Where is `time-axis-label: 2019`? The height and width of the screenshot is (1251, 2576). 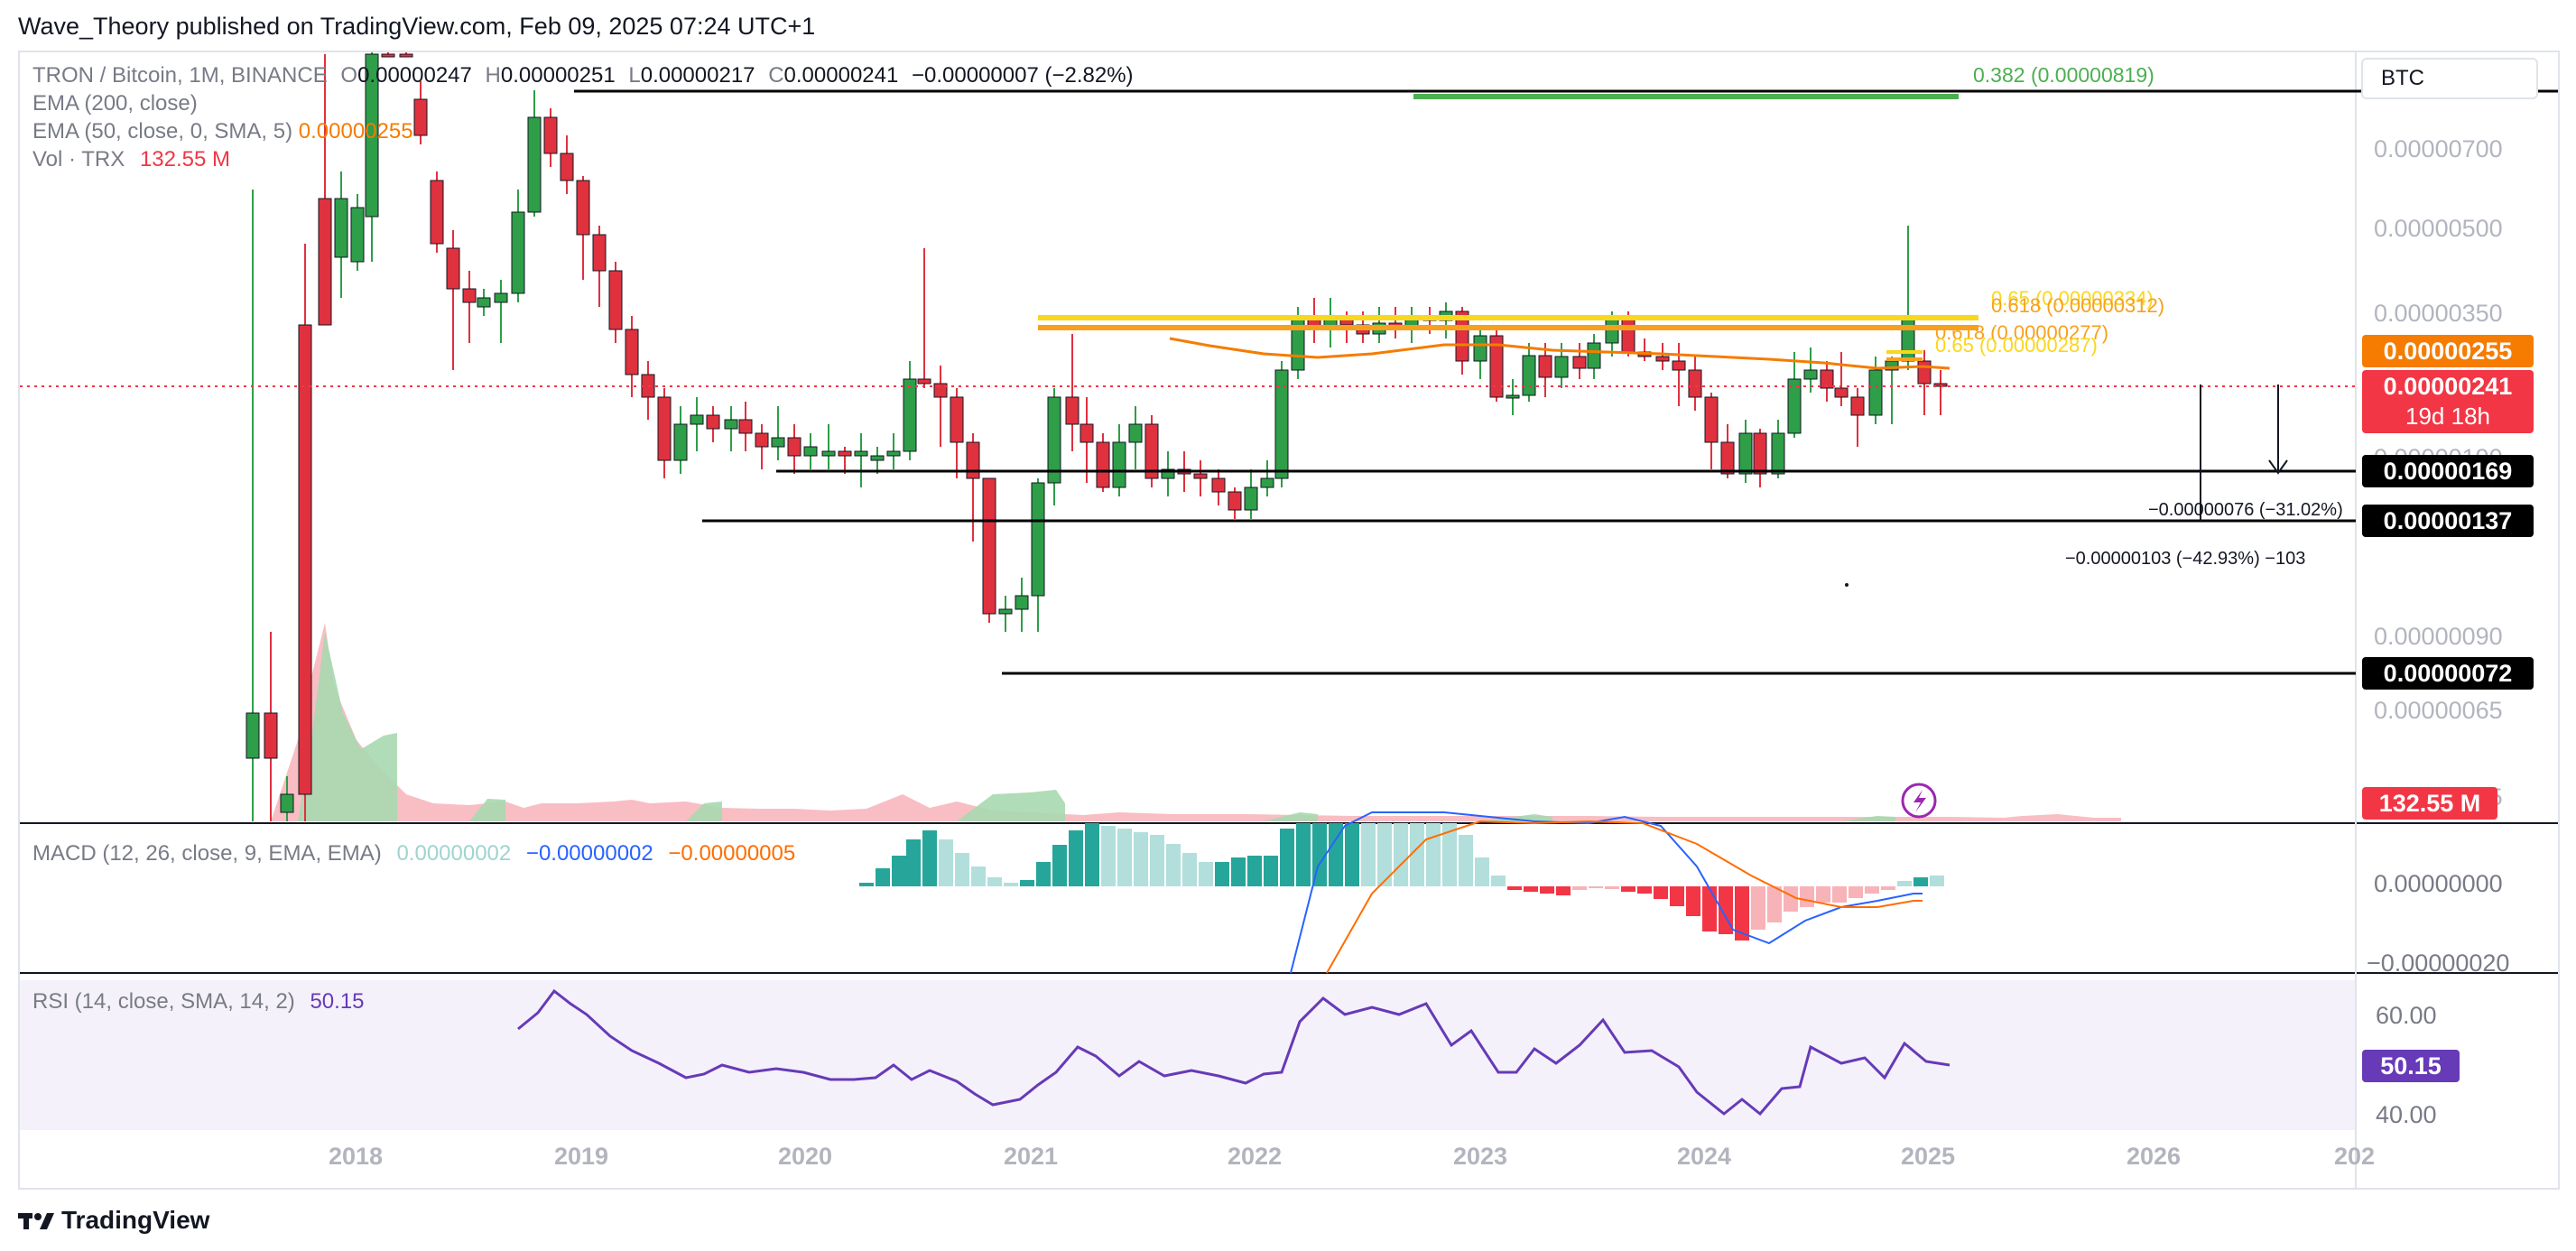
time-axis-label: 2019 is located at coordinates (581, 1156).